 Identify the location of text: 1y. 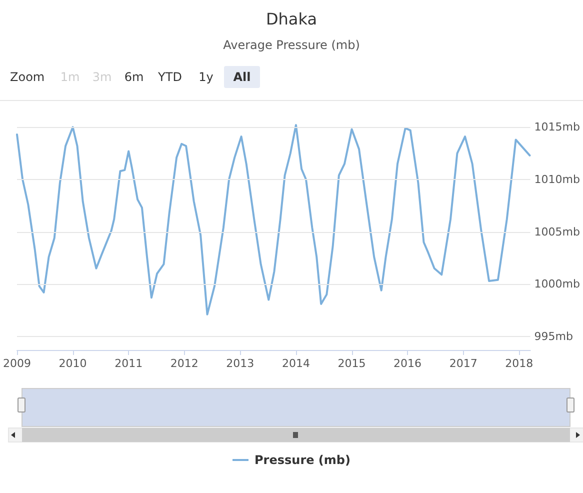
(206, 77).